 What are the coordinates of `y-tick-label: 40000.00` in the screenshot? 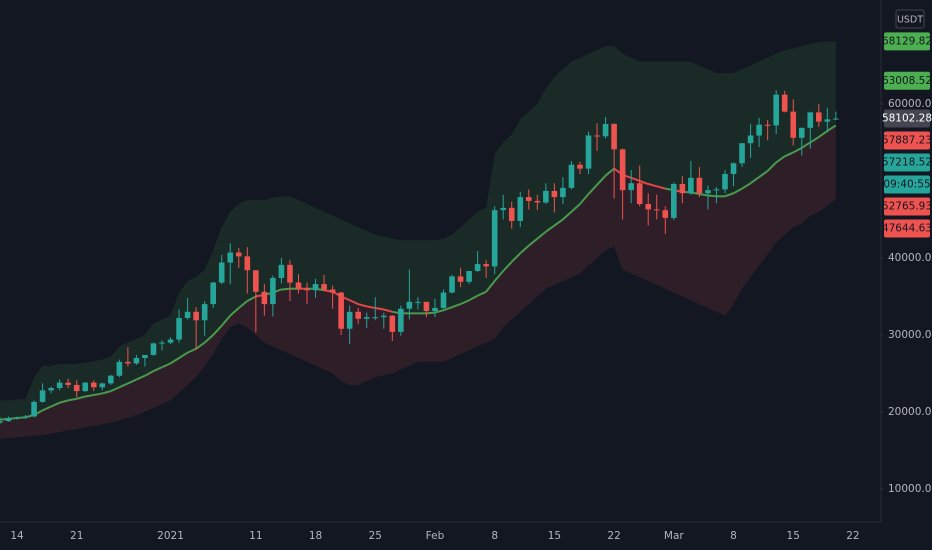 It's located at (910, 258).